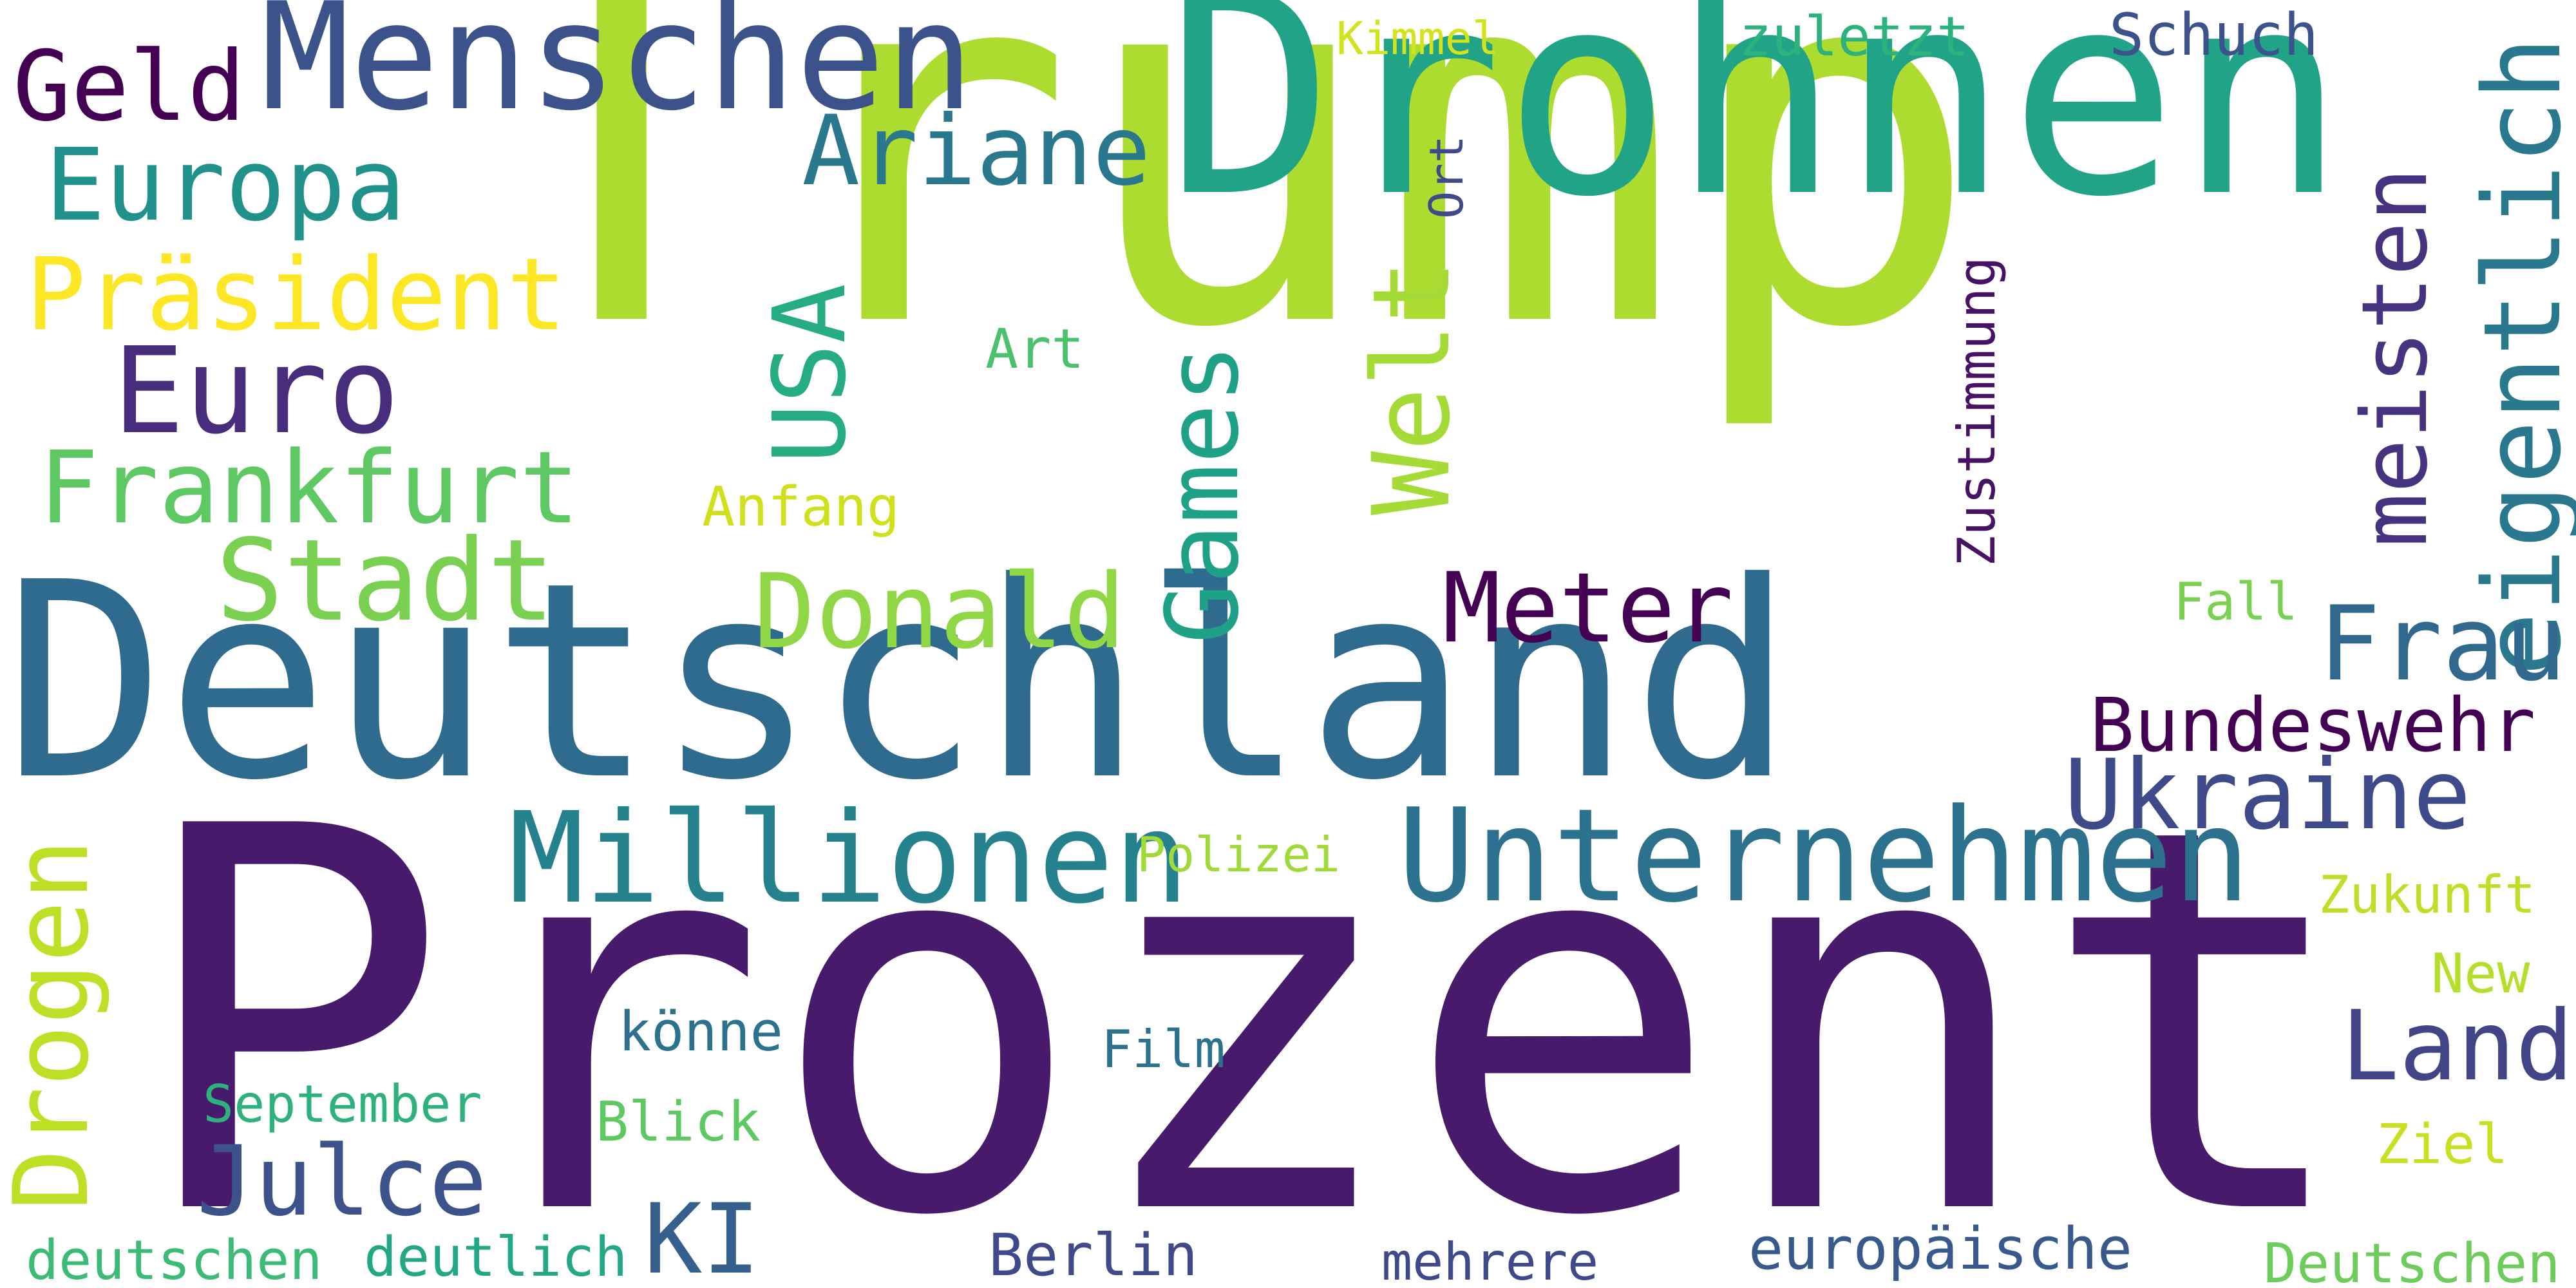 The width and height of the screenshot is (2576, 1288). What do you see at coordinates (1093, 1255) in the screenshot?
I see `word-berlin: Berlin` at bounding box center [1093, 1255].